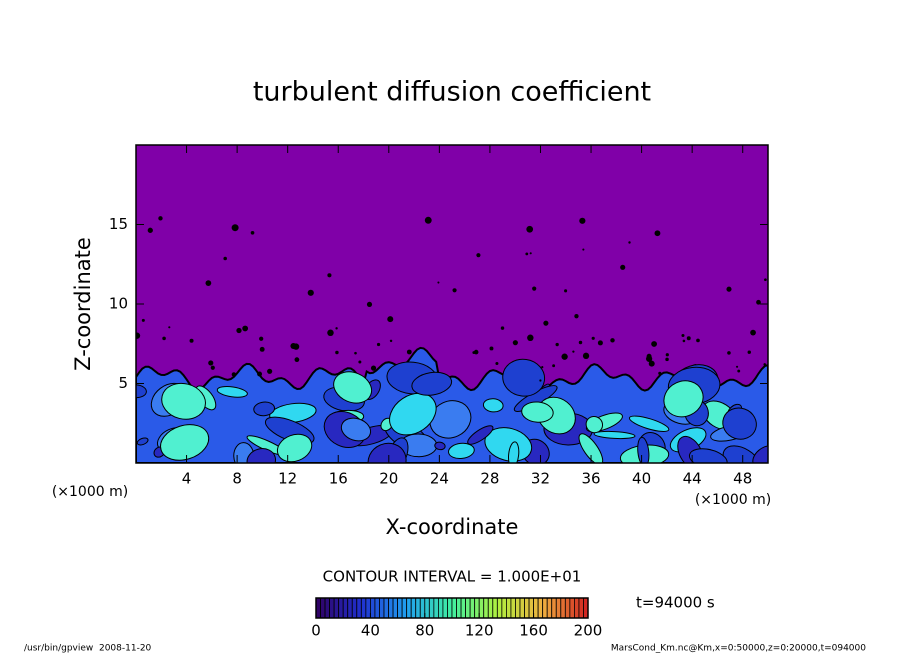  Describe the element at coordinates (452, 527) in the screenshot. I see `x-axis-label: X-coordinate` at that location.